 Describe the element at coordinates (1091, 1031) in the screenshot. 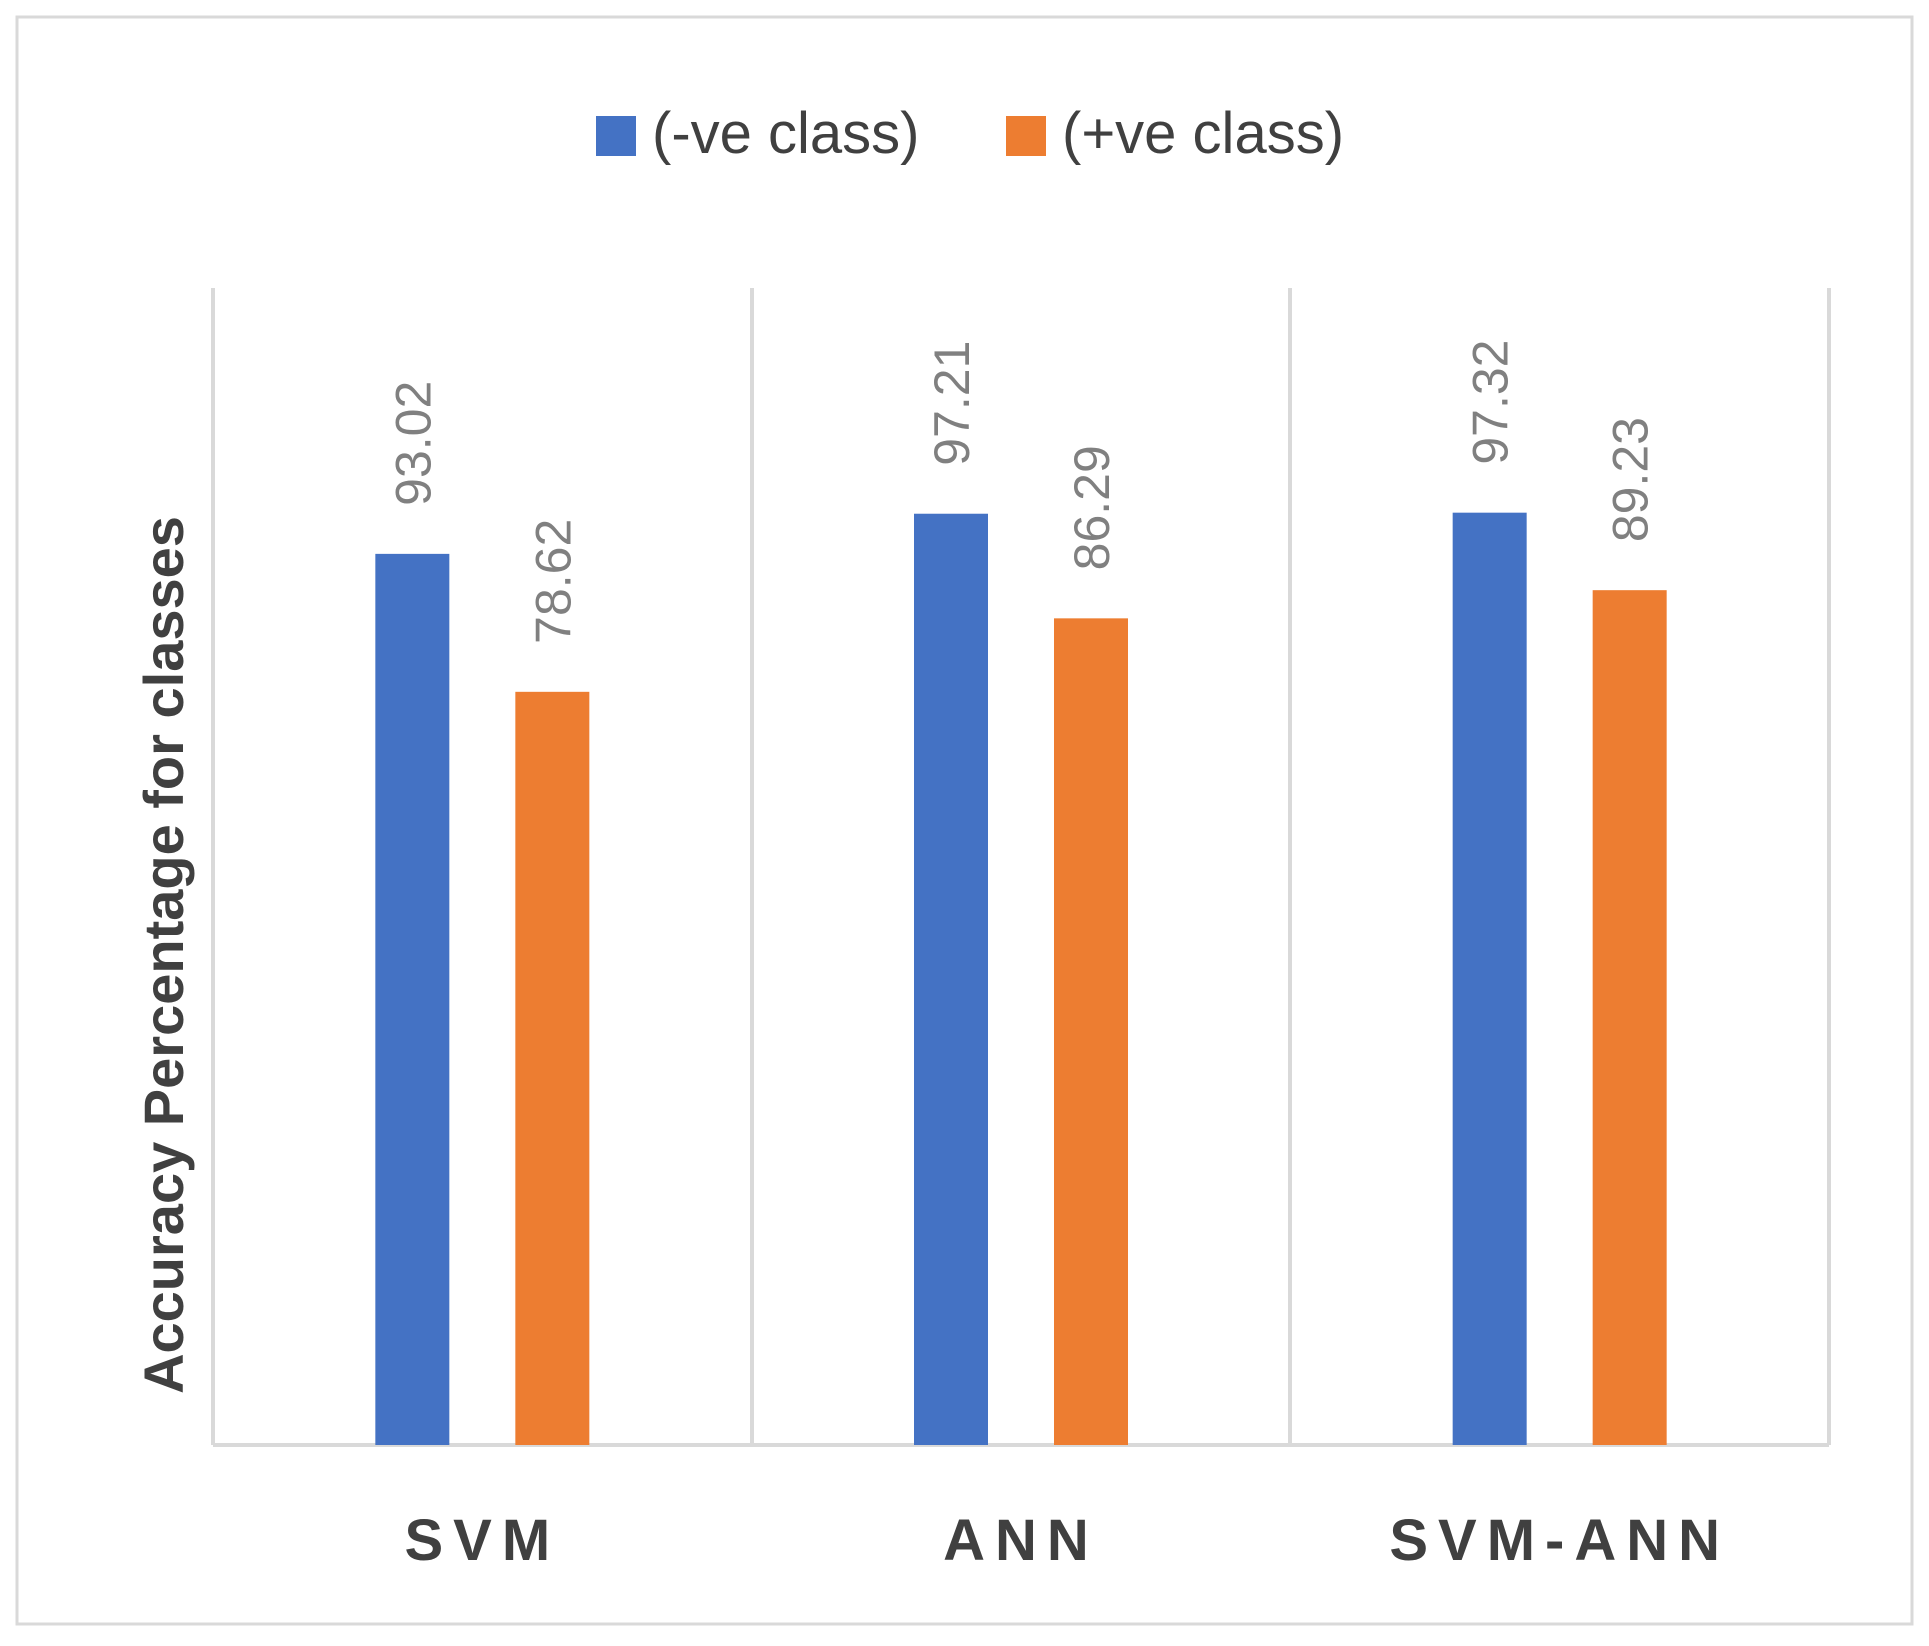

I see `bar-ann-pos` at that location.